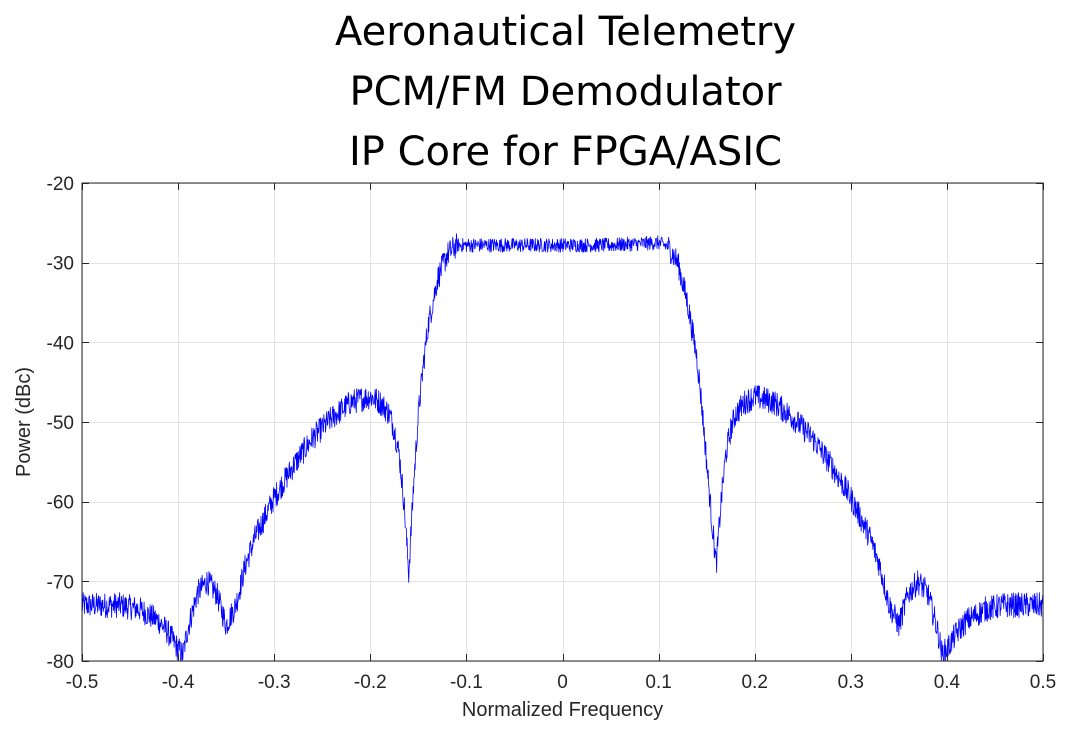 The height and width of the screenshot is (737, 1079). Describe the element at coordinates (178, 682) in the screenshot. I see `x-tick-label: -0.4` at that location.